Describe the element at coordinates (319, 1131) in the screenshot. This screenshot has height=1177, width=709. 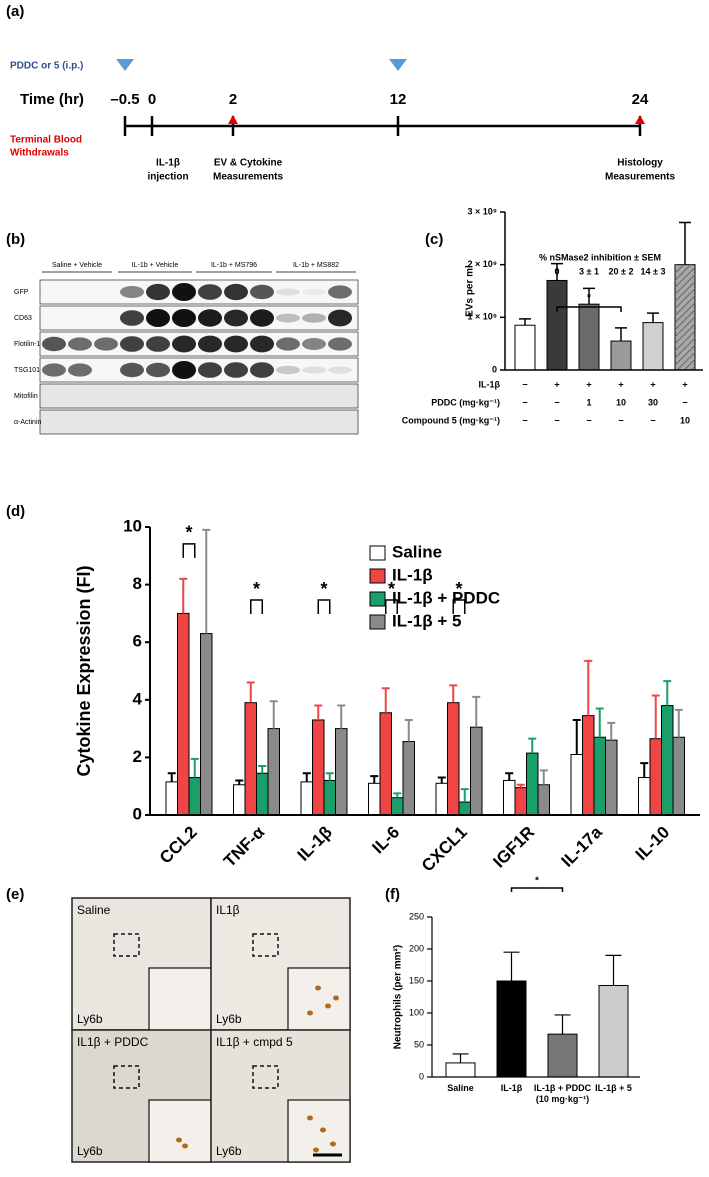
I see `inset` at that location.